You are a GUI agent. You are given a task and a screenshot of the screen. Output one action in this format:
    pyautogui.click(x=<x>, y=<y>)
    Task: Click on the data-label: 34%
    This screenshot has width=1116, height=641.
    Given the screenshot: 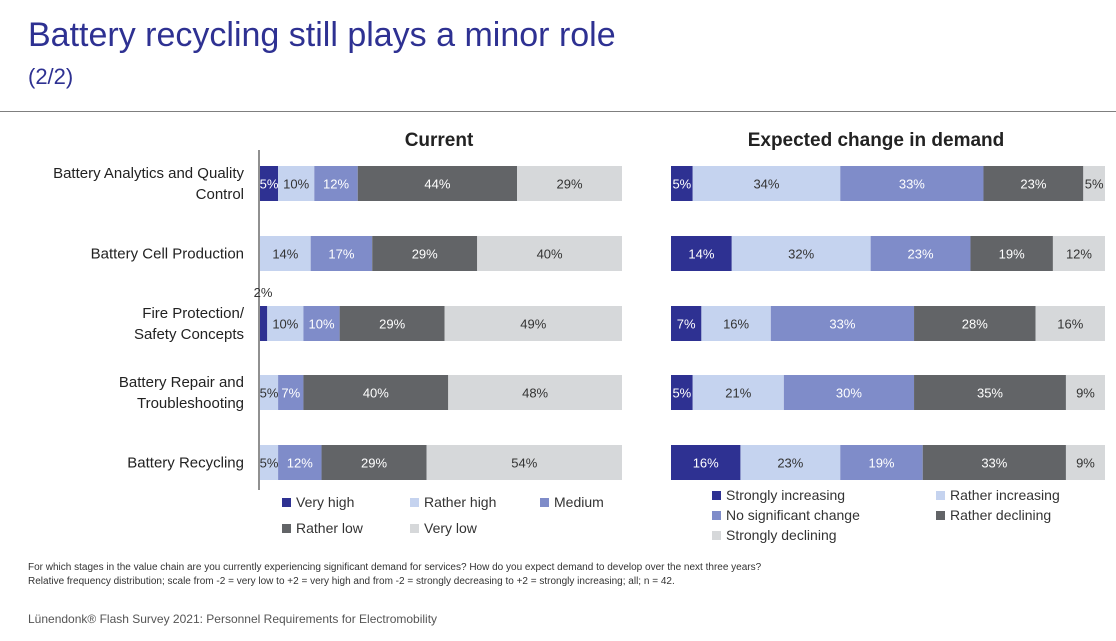 What is the action you would take?
    pyautogui.click(x=766, y=184)
    